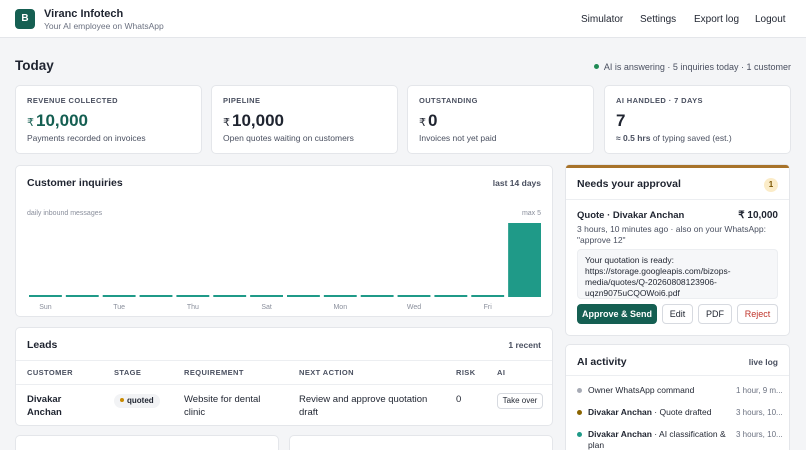 Image resolution: width=806 pixels, height=450 pixels. What do you see at coordinates (84, 14) in the screenshot?
I see `brand-name: Viranc Infotech` at bounding box center [84, 14].